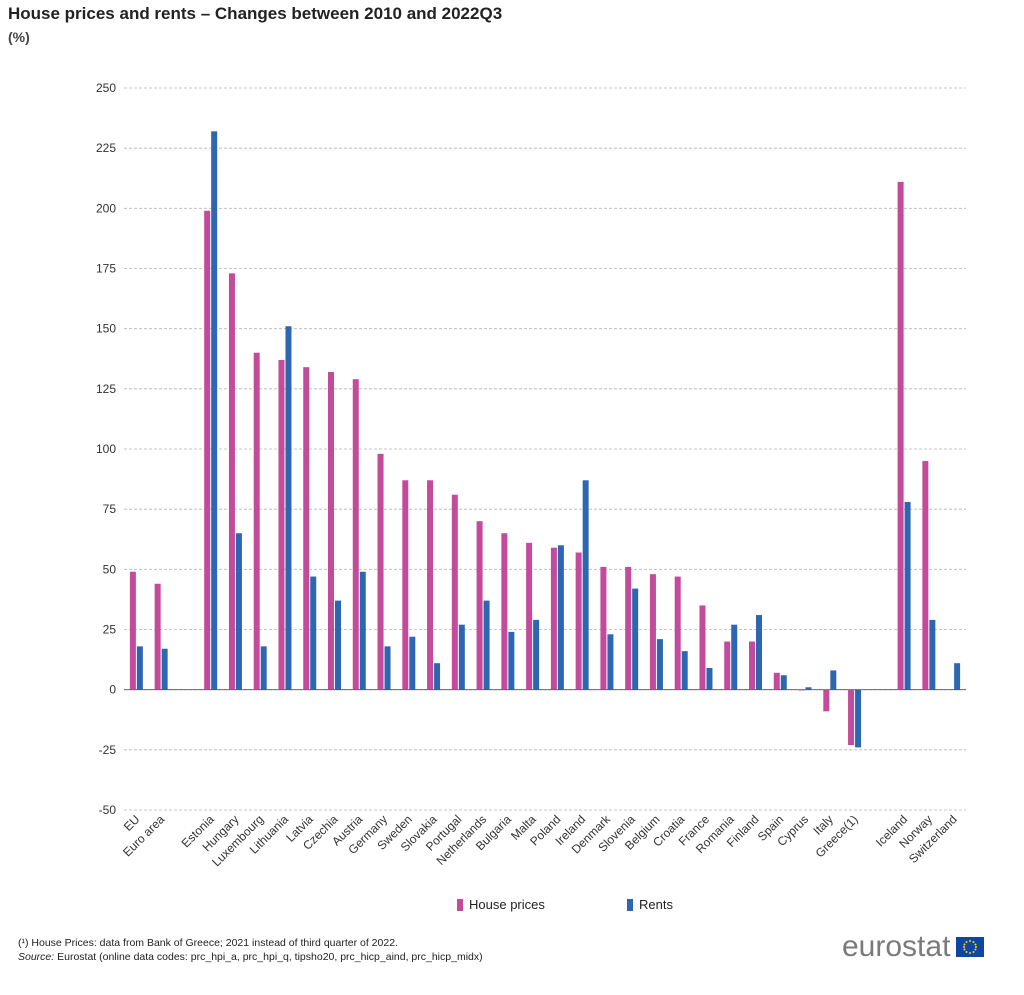 Image resolution: width=1024 pixels, height=995 pixels. Describe the element at coordinates (110, 509) in the screenshot. I see `y-tick-label: 75` at that location.